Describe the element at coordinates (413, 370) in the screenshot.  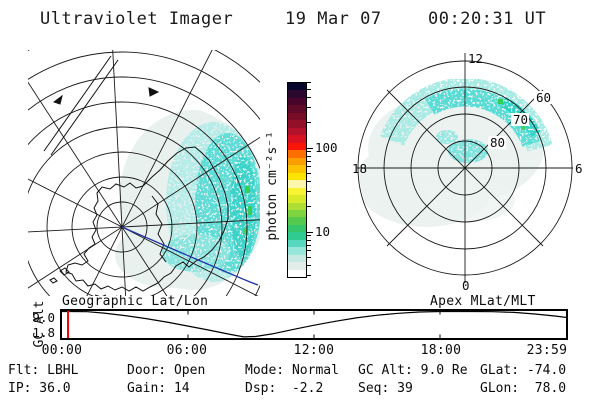
I see `status-gcalt: GC Alt: 9.0 Re` at that location.